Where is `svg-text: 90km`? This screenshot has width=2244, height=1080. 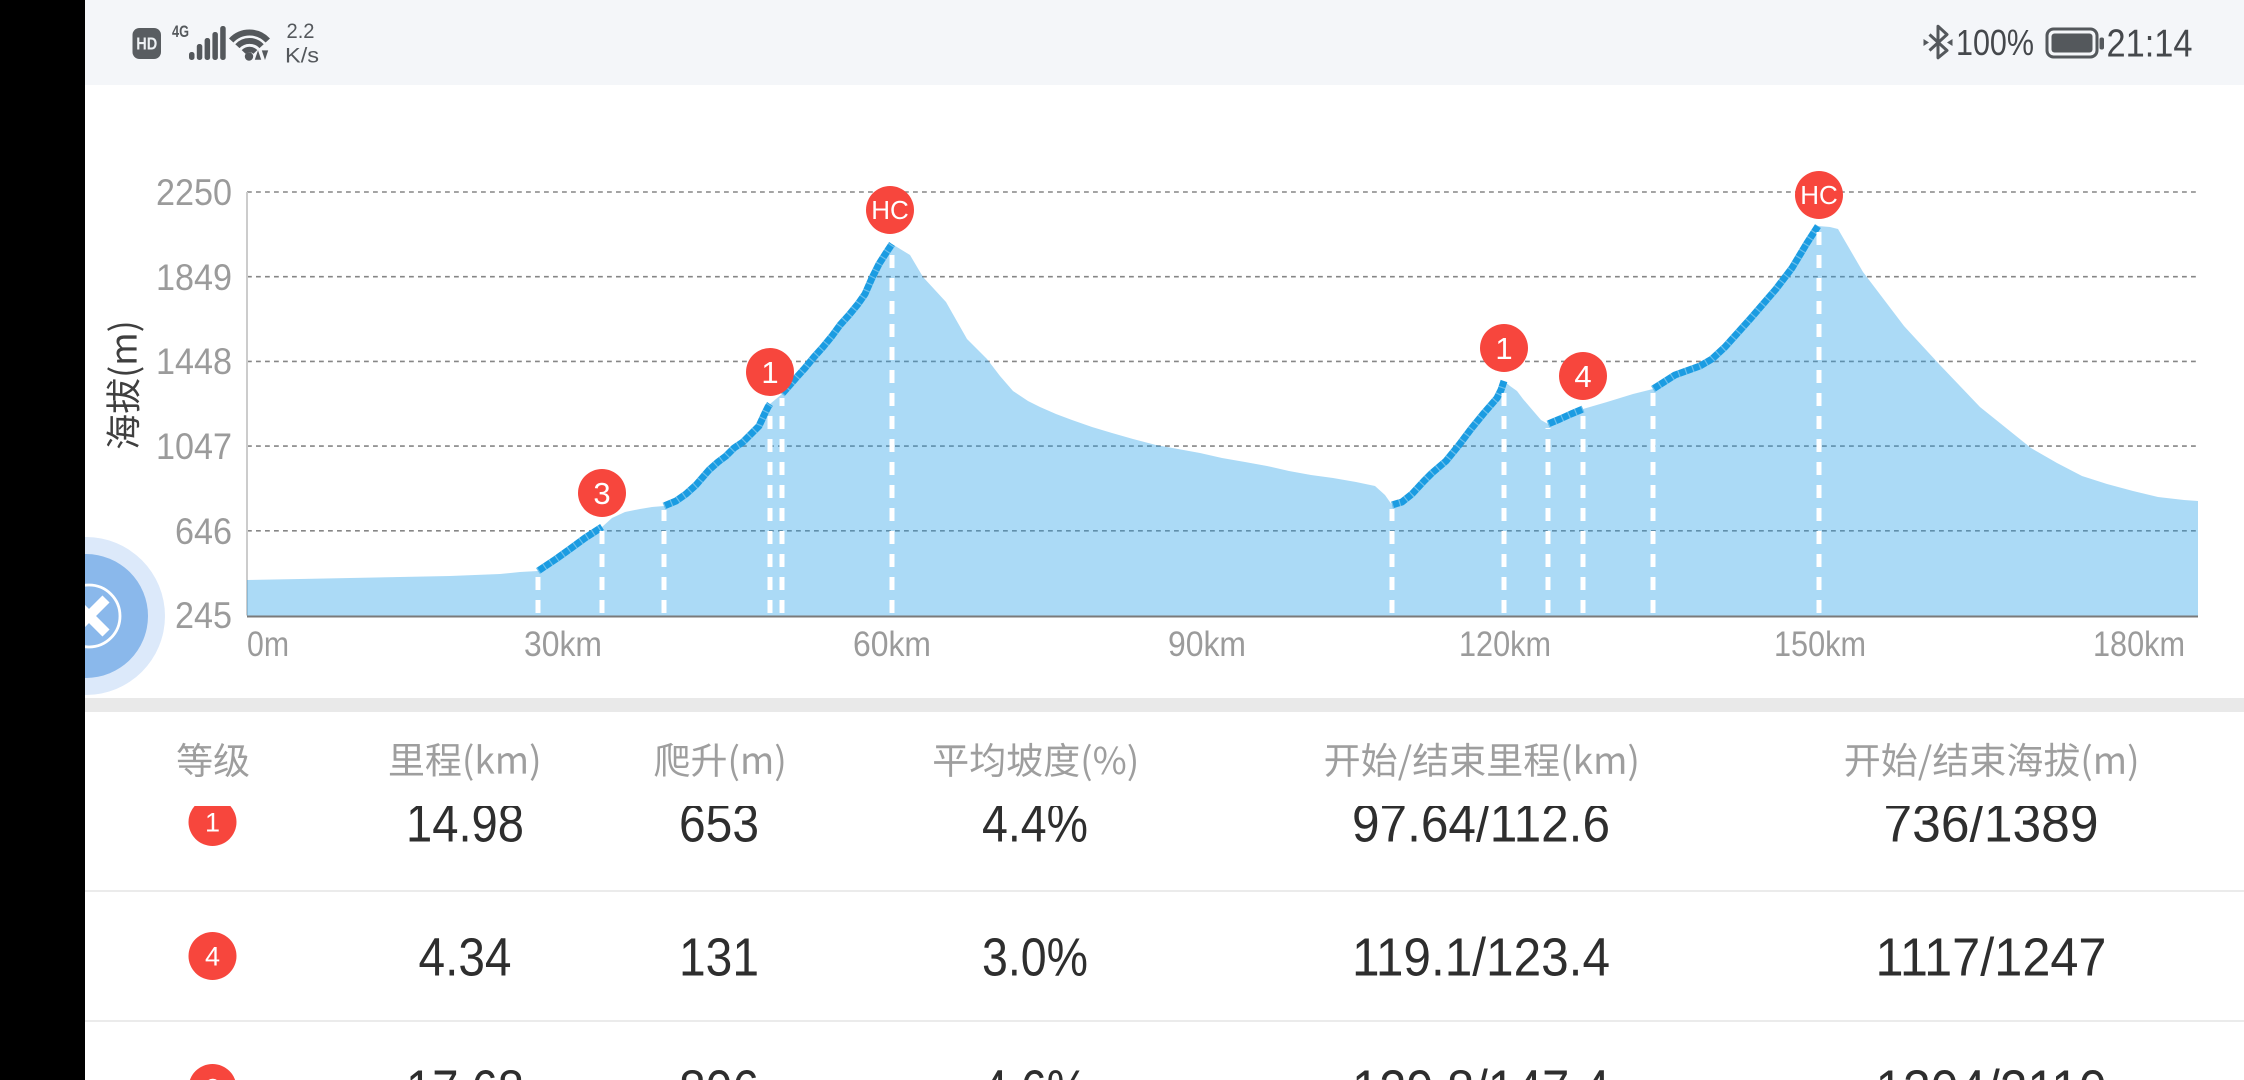 svg-text: 90km is located at coordinates (1207, 644).